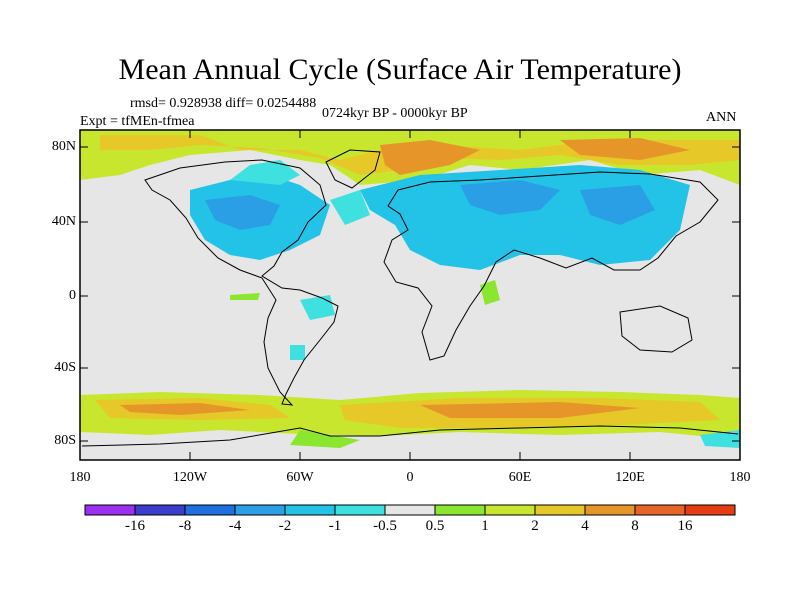 The image size is (800, 600). Describe the element at coordinates (430, 157) in the screenshot. I see `arctic-warm-patch` at that location.